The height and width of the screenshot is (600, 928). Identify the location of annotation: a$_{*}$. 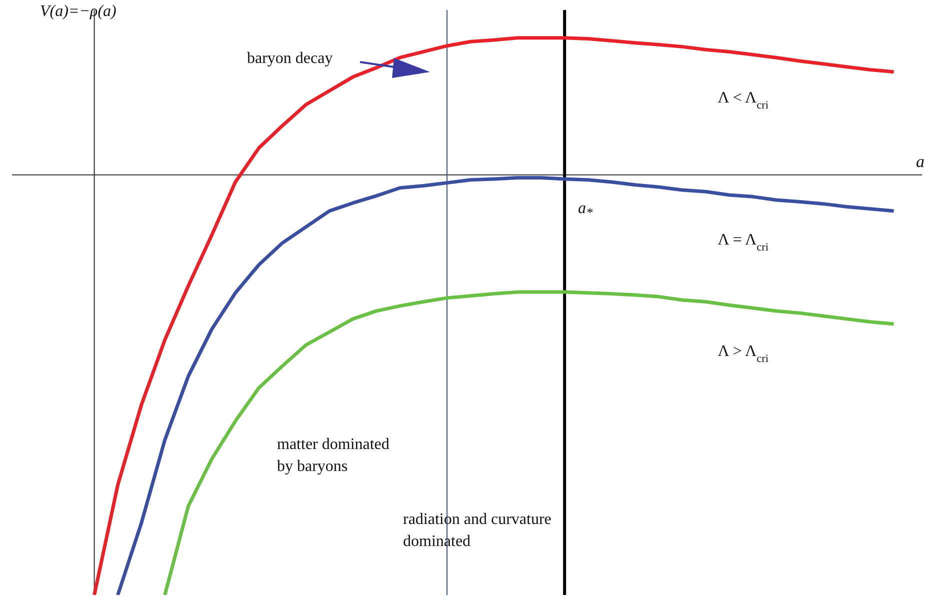
(585, 210).